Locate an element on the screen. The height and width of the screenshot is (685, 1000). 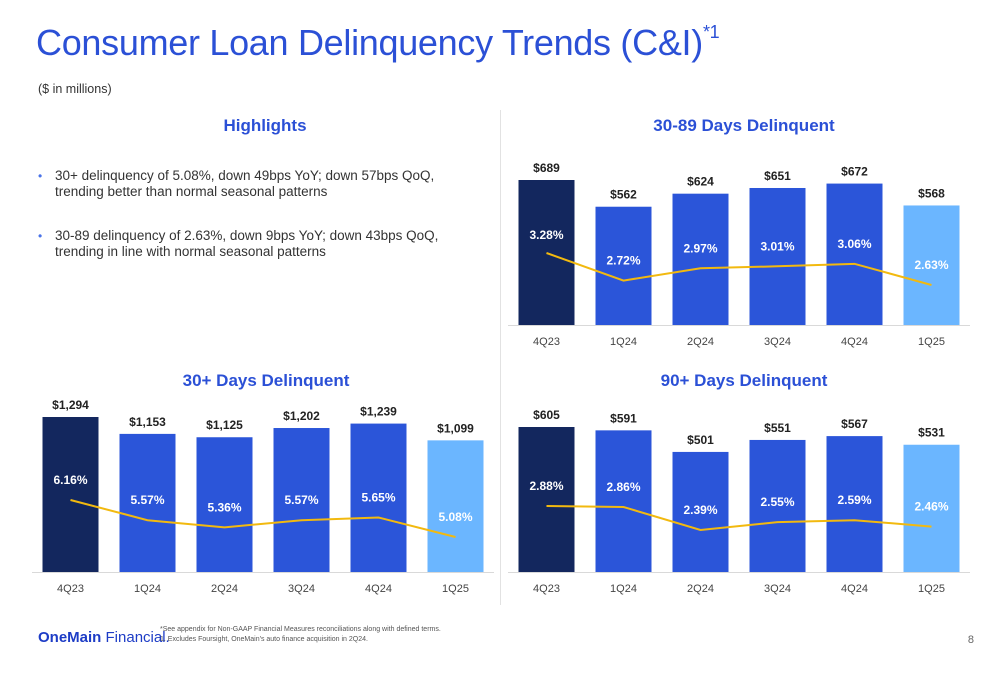
chart-title-30-plus: 30+ Days Delinquent is located at coordinates (266, 380).